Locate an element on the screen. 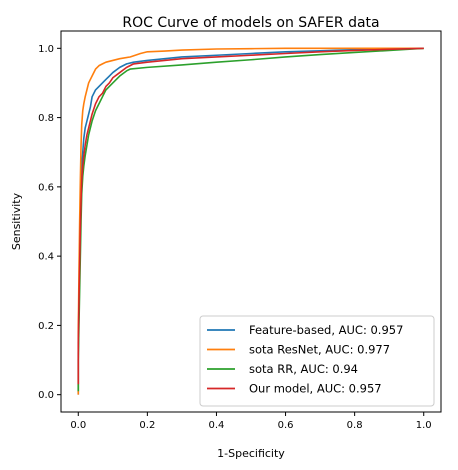 This screenshot has width=458, height=470. legend-label: Our model, AUC: 0.957 is located at coordinates (315, 389).